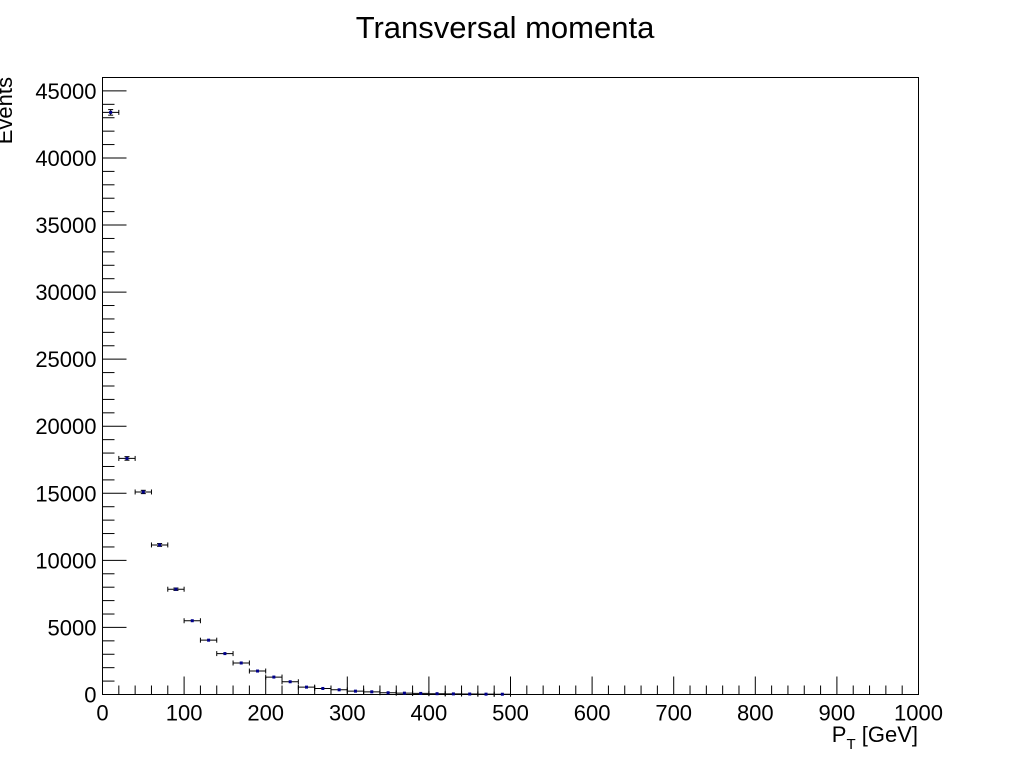 This screenshot has height=772, width=1020. I want to click on x-tick-label: 400, so click(429, 713).